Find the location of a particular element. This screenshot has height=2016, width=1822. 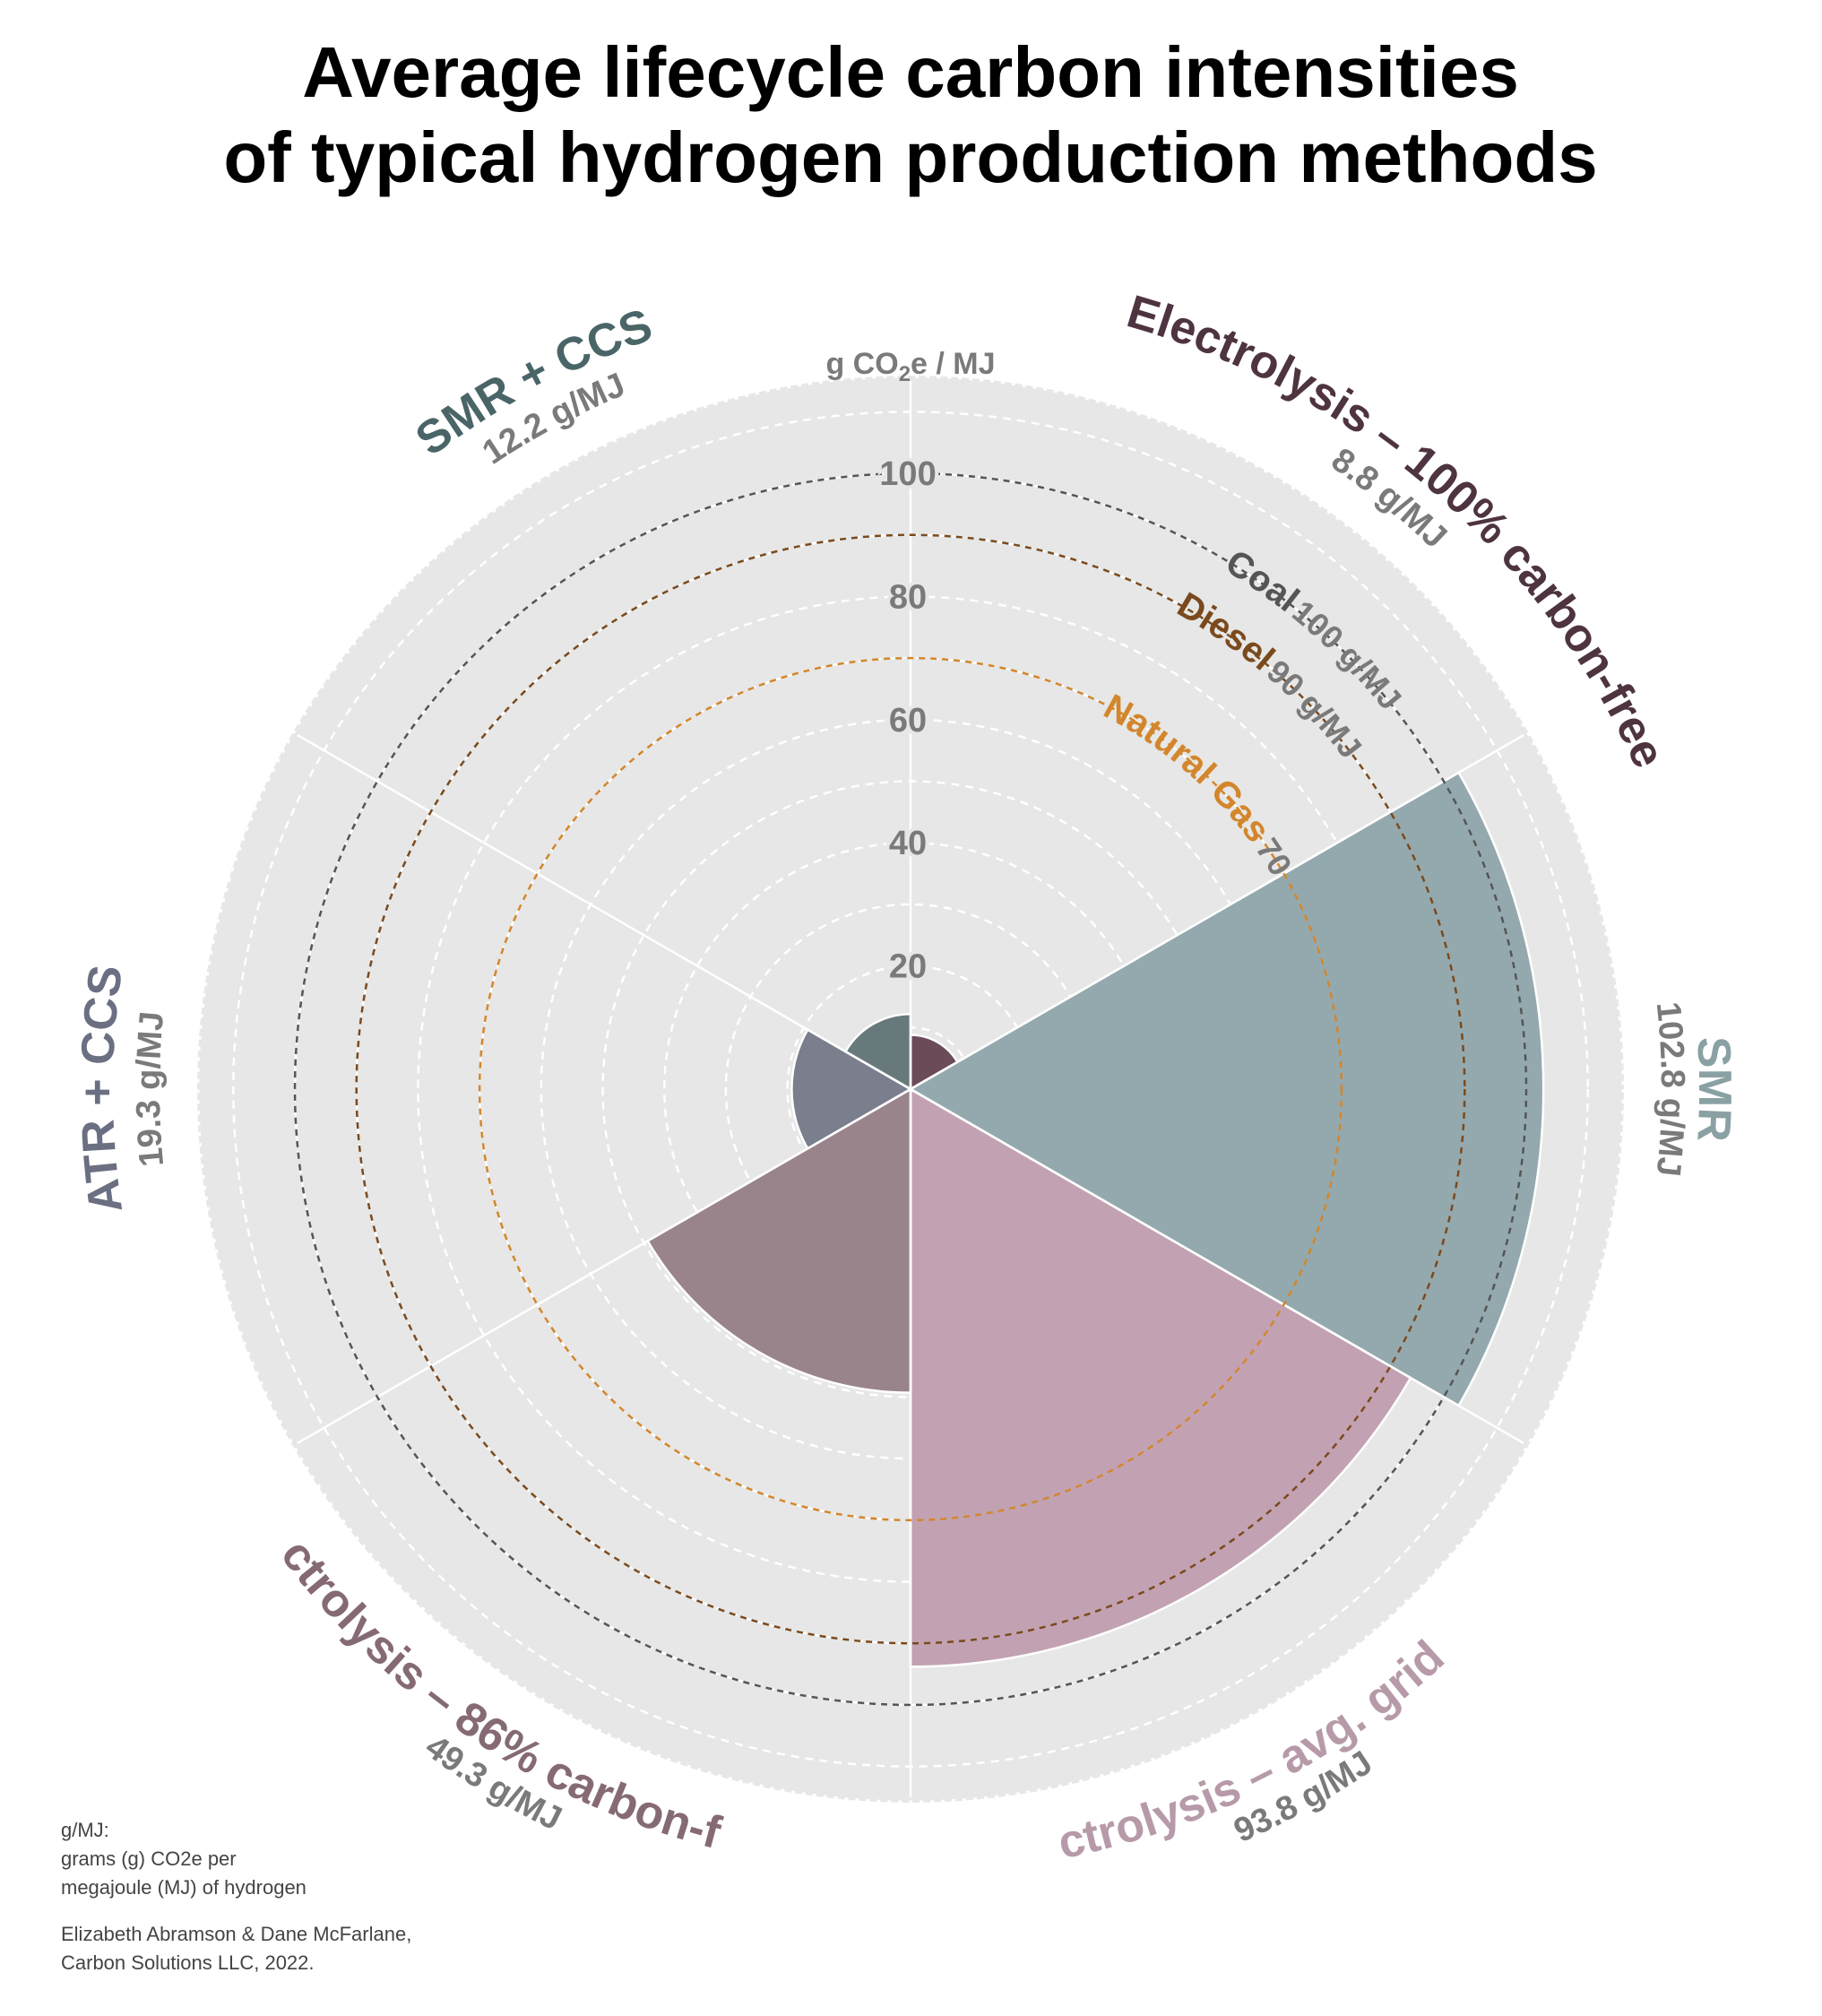

category-value-label-1: 102.8 g/MJ is located at coordinates (1670, 1089).